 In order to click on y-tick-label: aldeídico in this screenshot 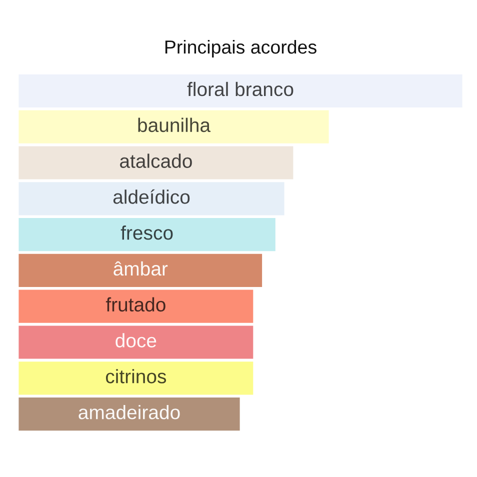, I will do `click(151, 196)`.